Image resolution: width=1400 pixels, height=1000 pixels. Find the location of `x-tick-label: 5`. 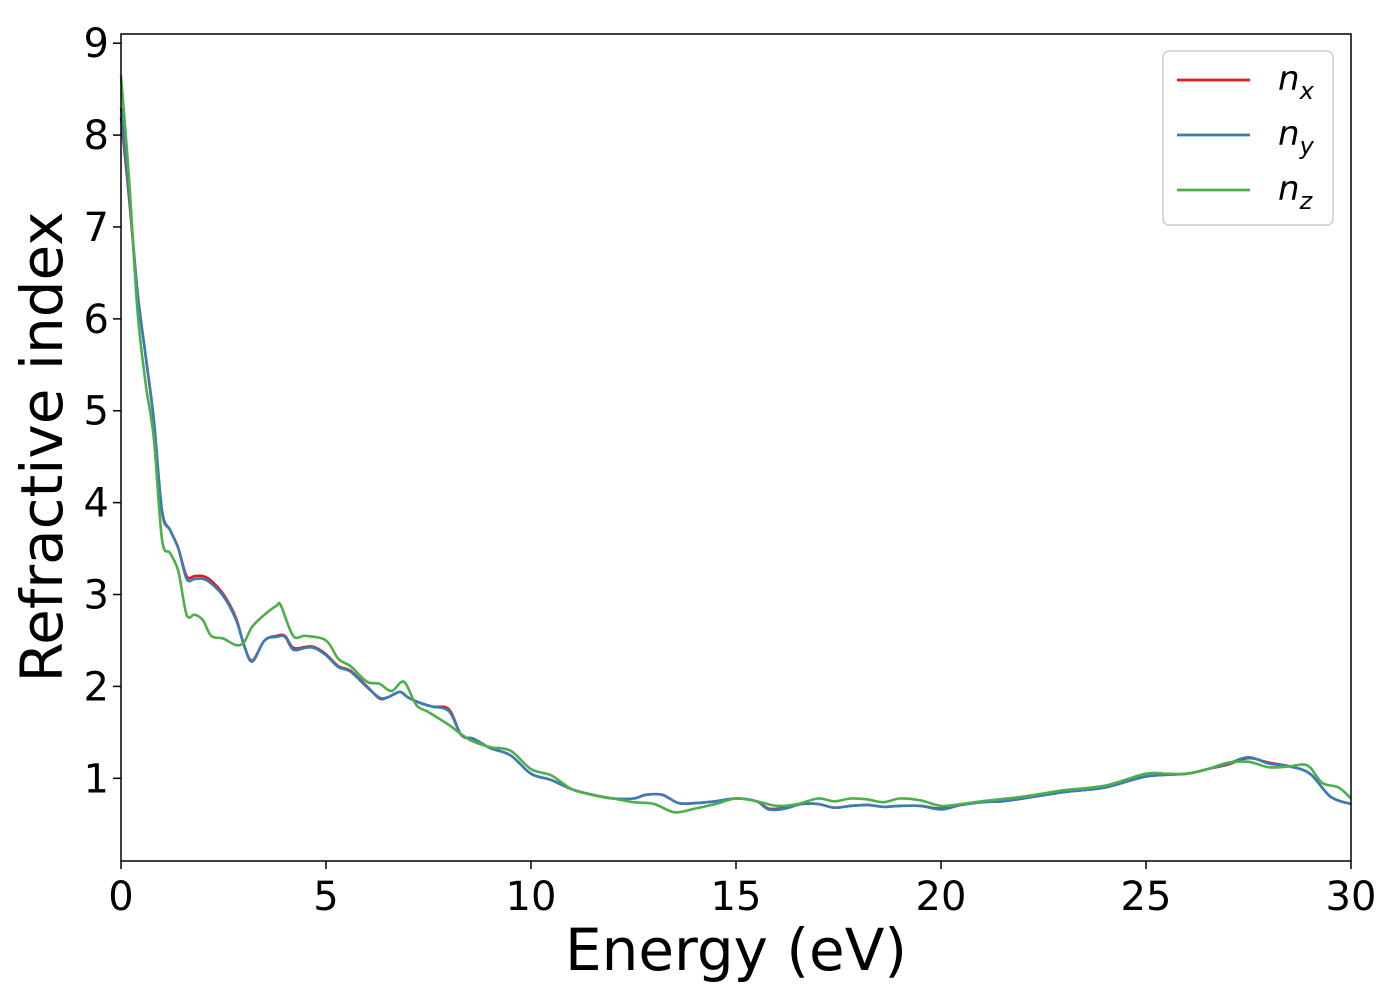

x-tick-label: 5 is located at coordinates (325, 897).